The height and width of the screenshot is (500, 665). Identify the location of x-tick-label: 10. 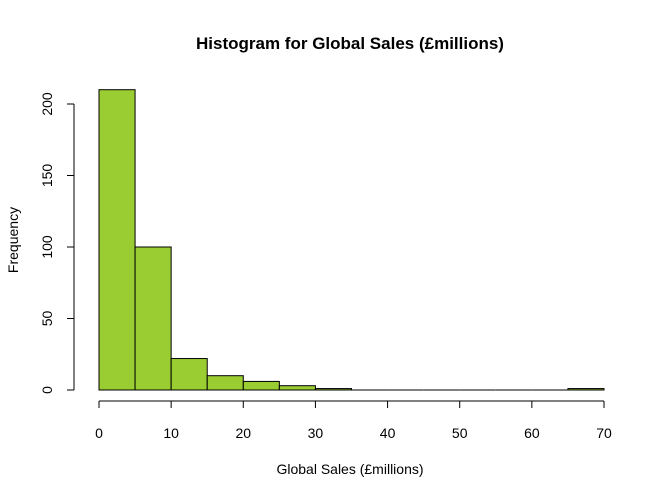
(171, 433).